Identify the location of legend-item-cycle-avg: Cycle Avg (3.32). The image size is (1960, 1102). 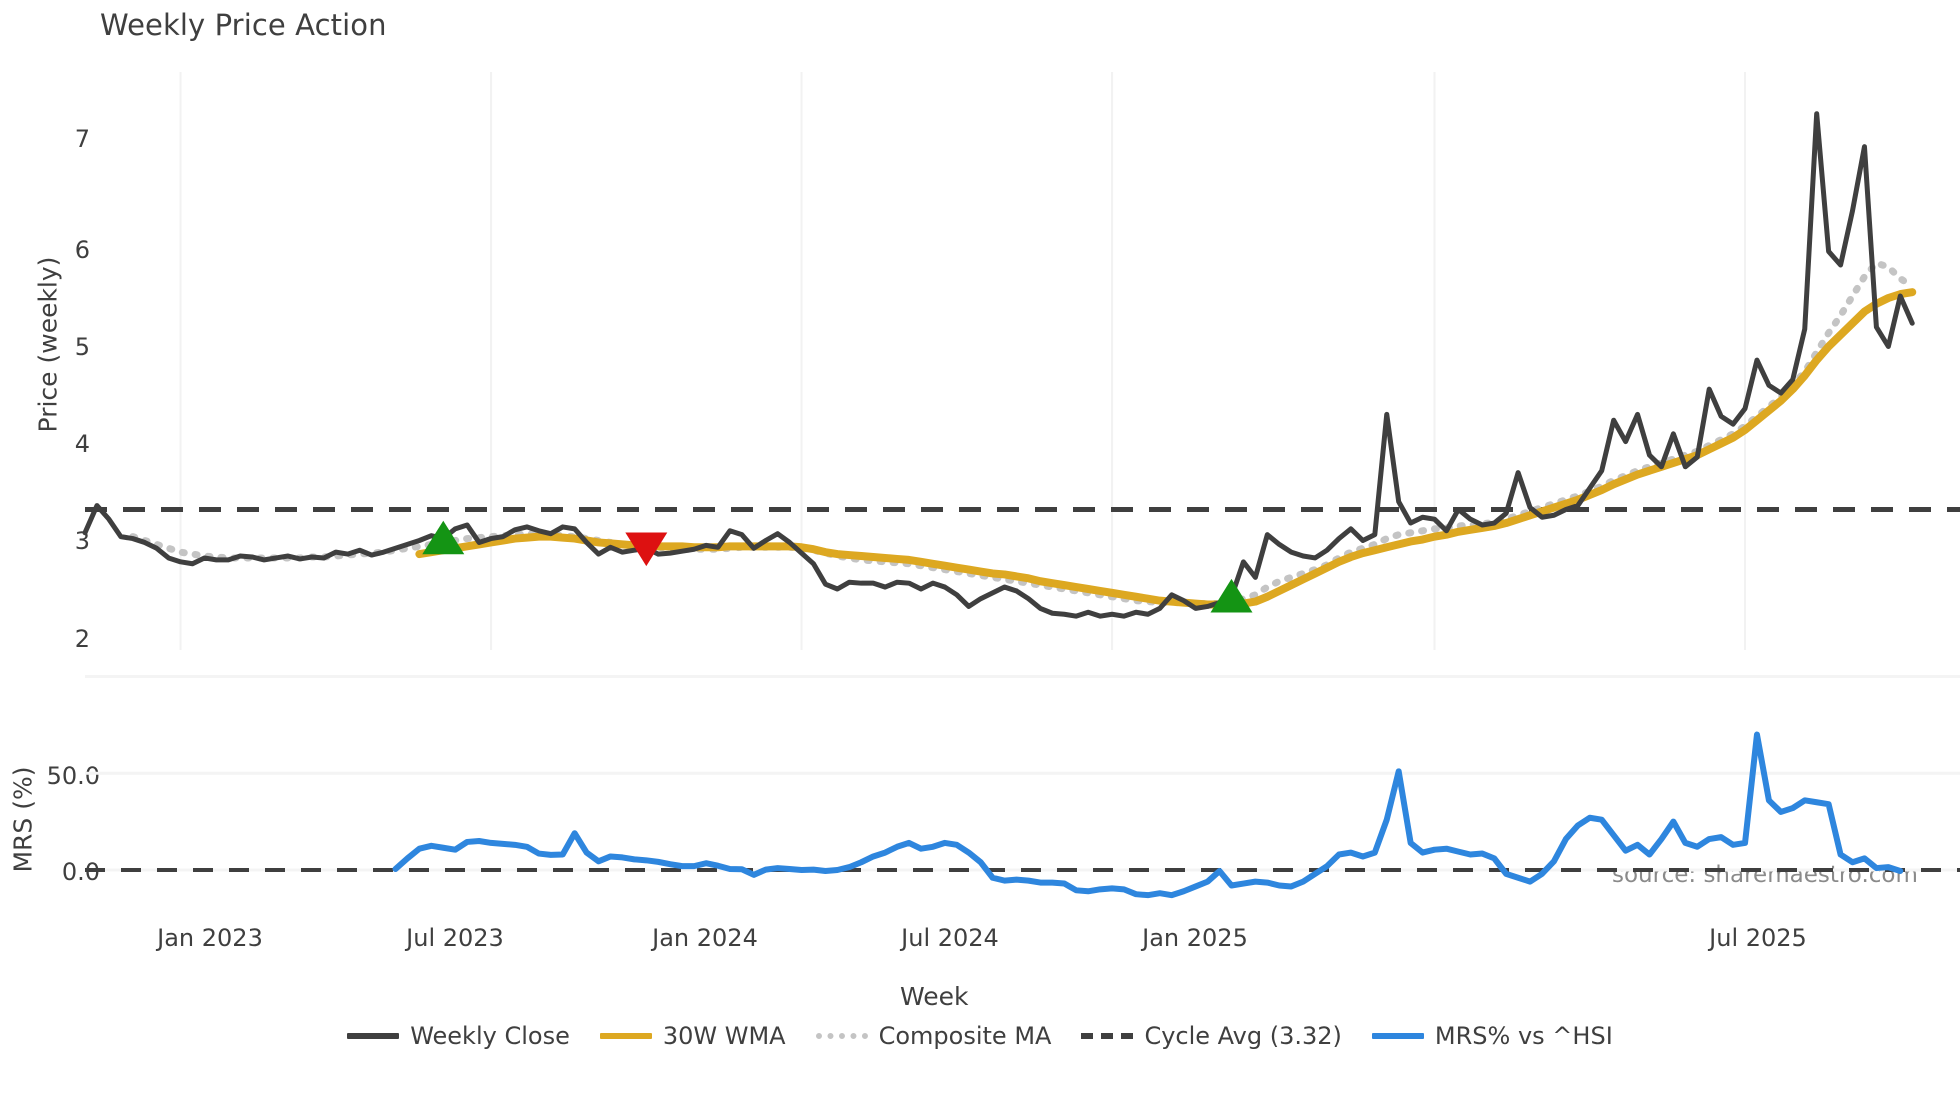
(1211, 1036).